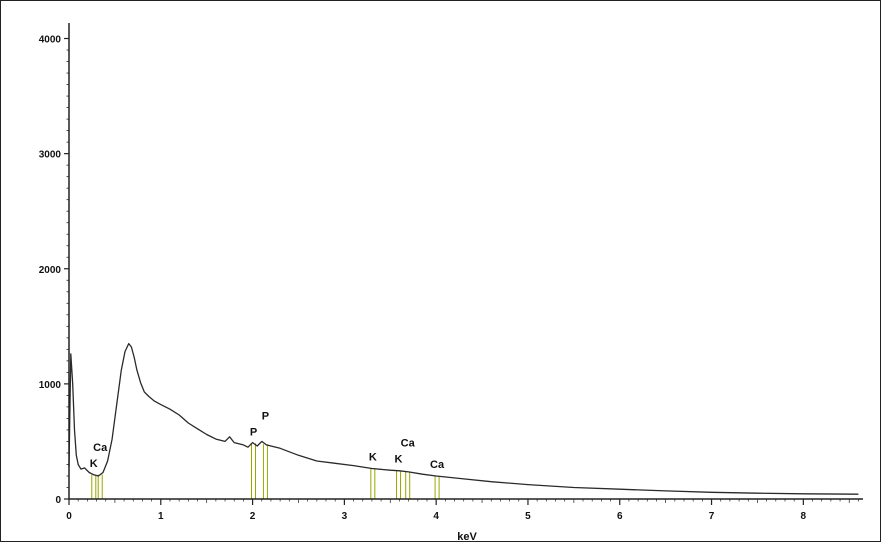  Describe the element at coordinates (50, 155) in the screenshot. I see `y-tick-label: 3000` at that location.